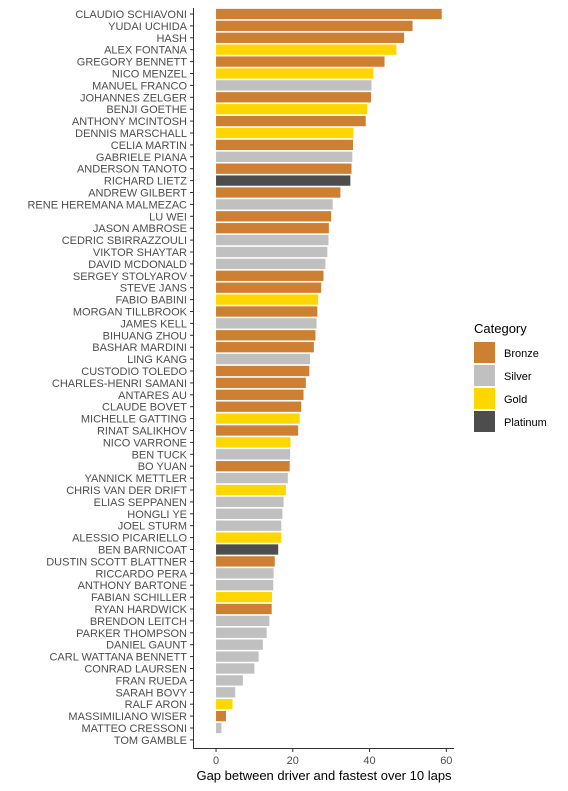  Describe the element at coordinates (157, 360) in the screenshot. I see `y-tick-label: LING KANG` at that location.